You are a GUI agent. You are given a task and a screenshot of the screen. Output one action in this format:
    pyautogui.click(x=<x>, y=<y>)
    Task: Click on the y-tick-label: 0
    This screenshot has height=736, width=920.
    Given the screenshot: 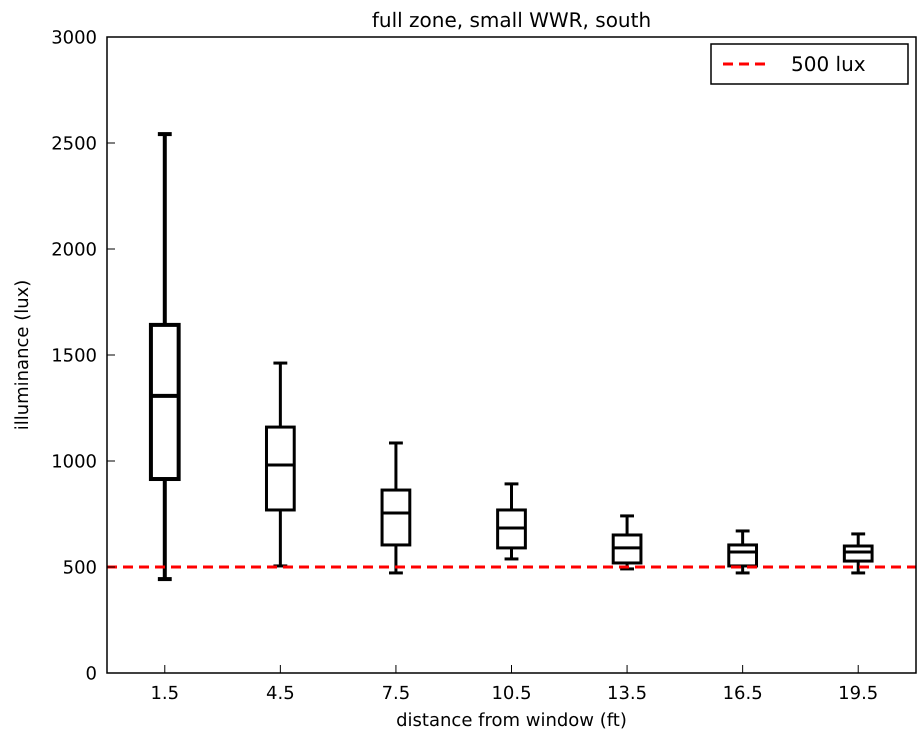 What is the action you would take?
    pyautogui.click(x=91, y=673)
    